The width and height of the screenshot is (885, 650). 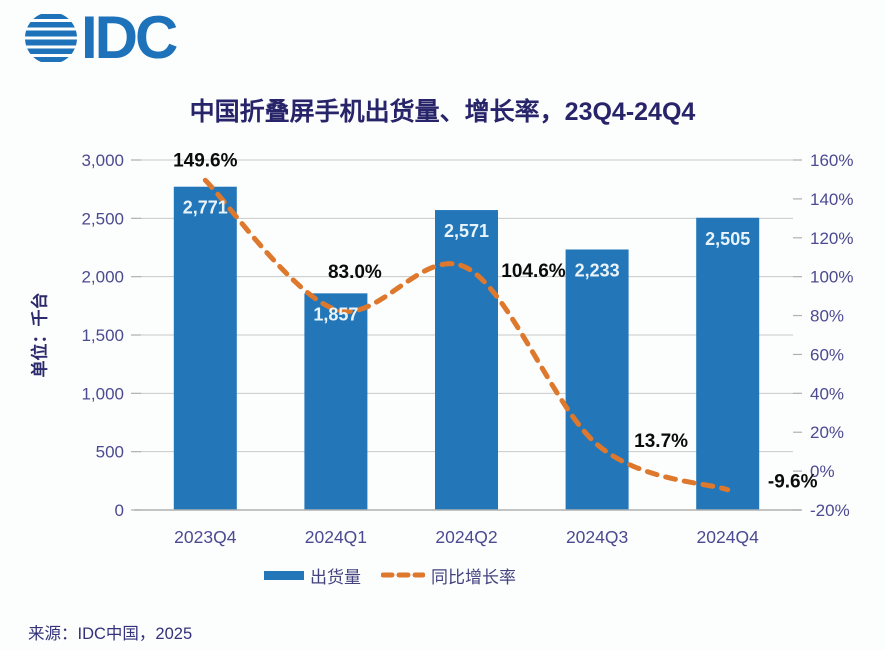 I want to click on source-note: 来源：IDC中国，2025, so click(x=110, y=634).